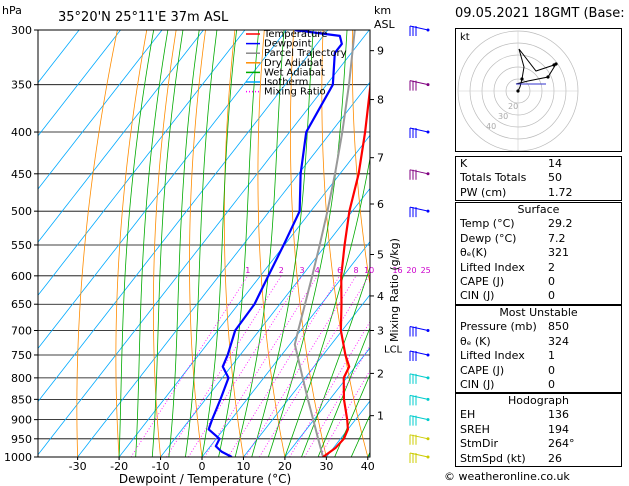 The height and width of the screenshot is (486, 629). What do you see at coordinates (21, 211) in the screenshot?
I see `pressure-tick-label: 500` at bounding box center [21, 211].